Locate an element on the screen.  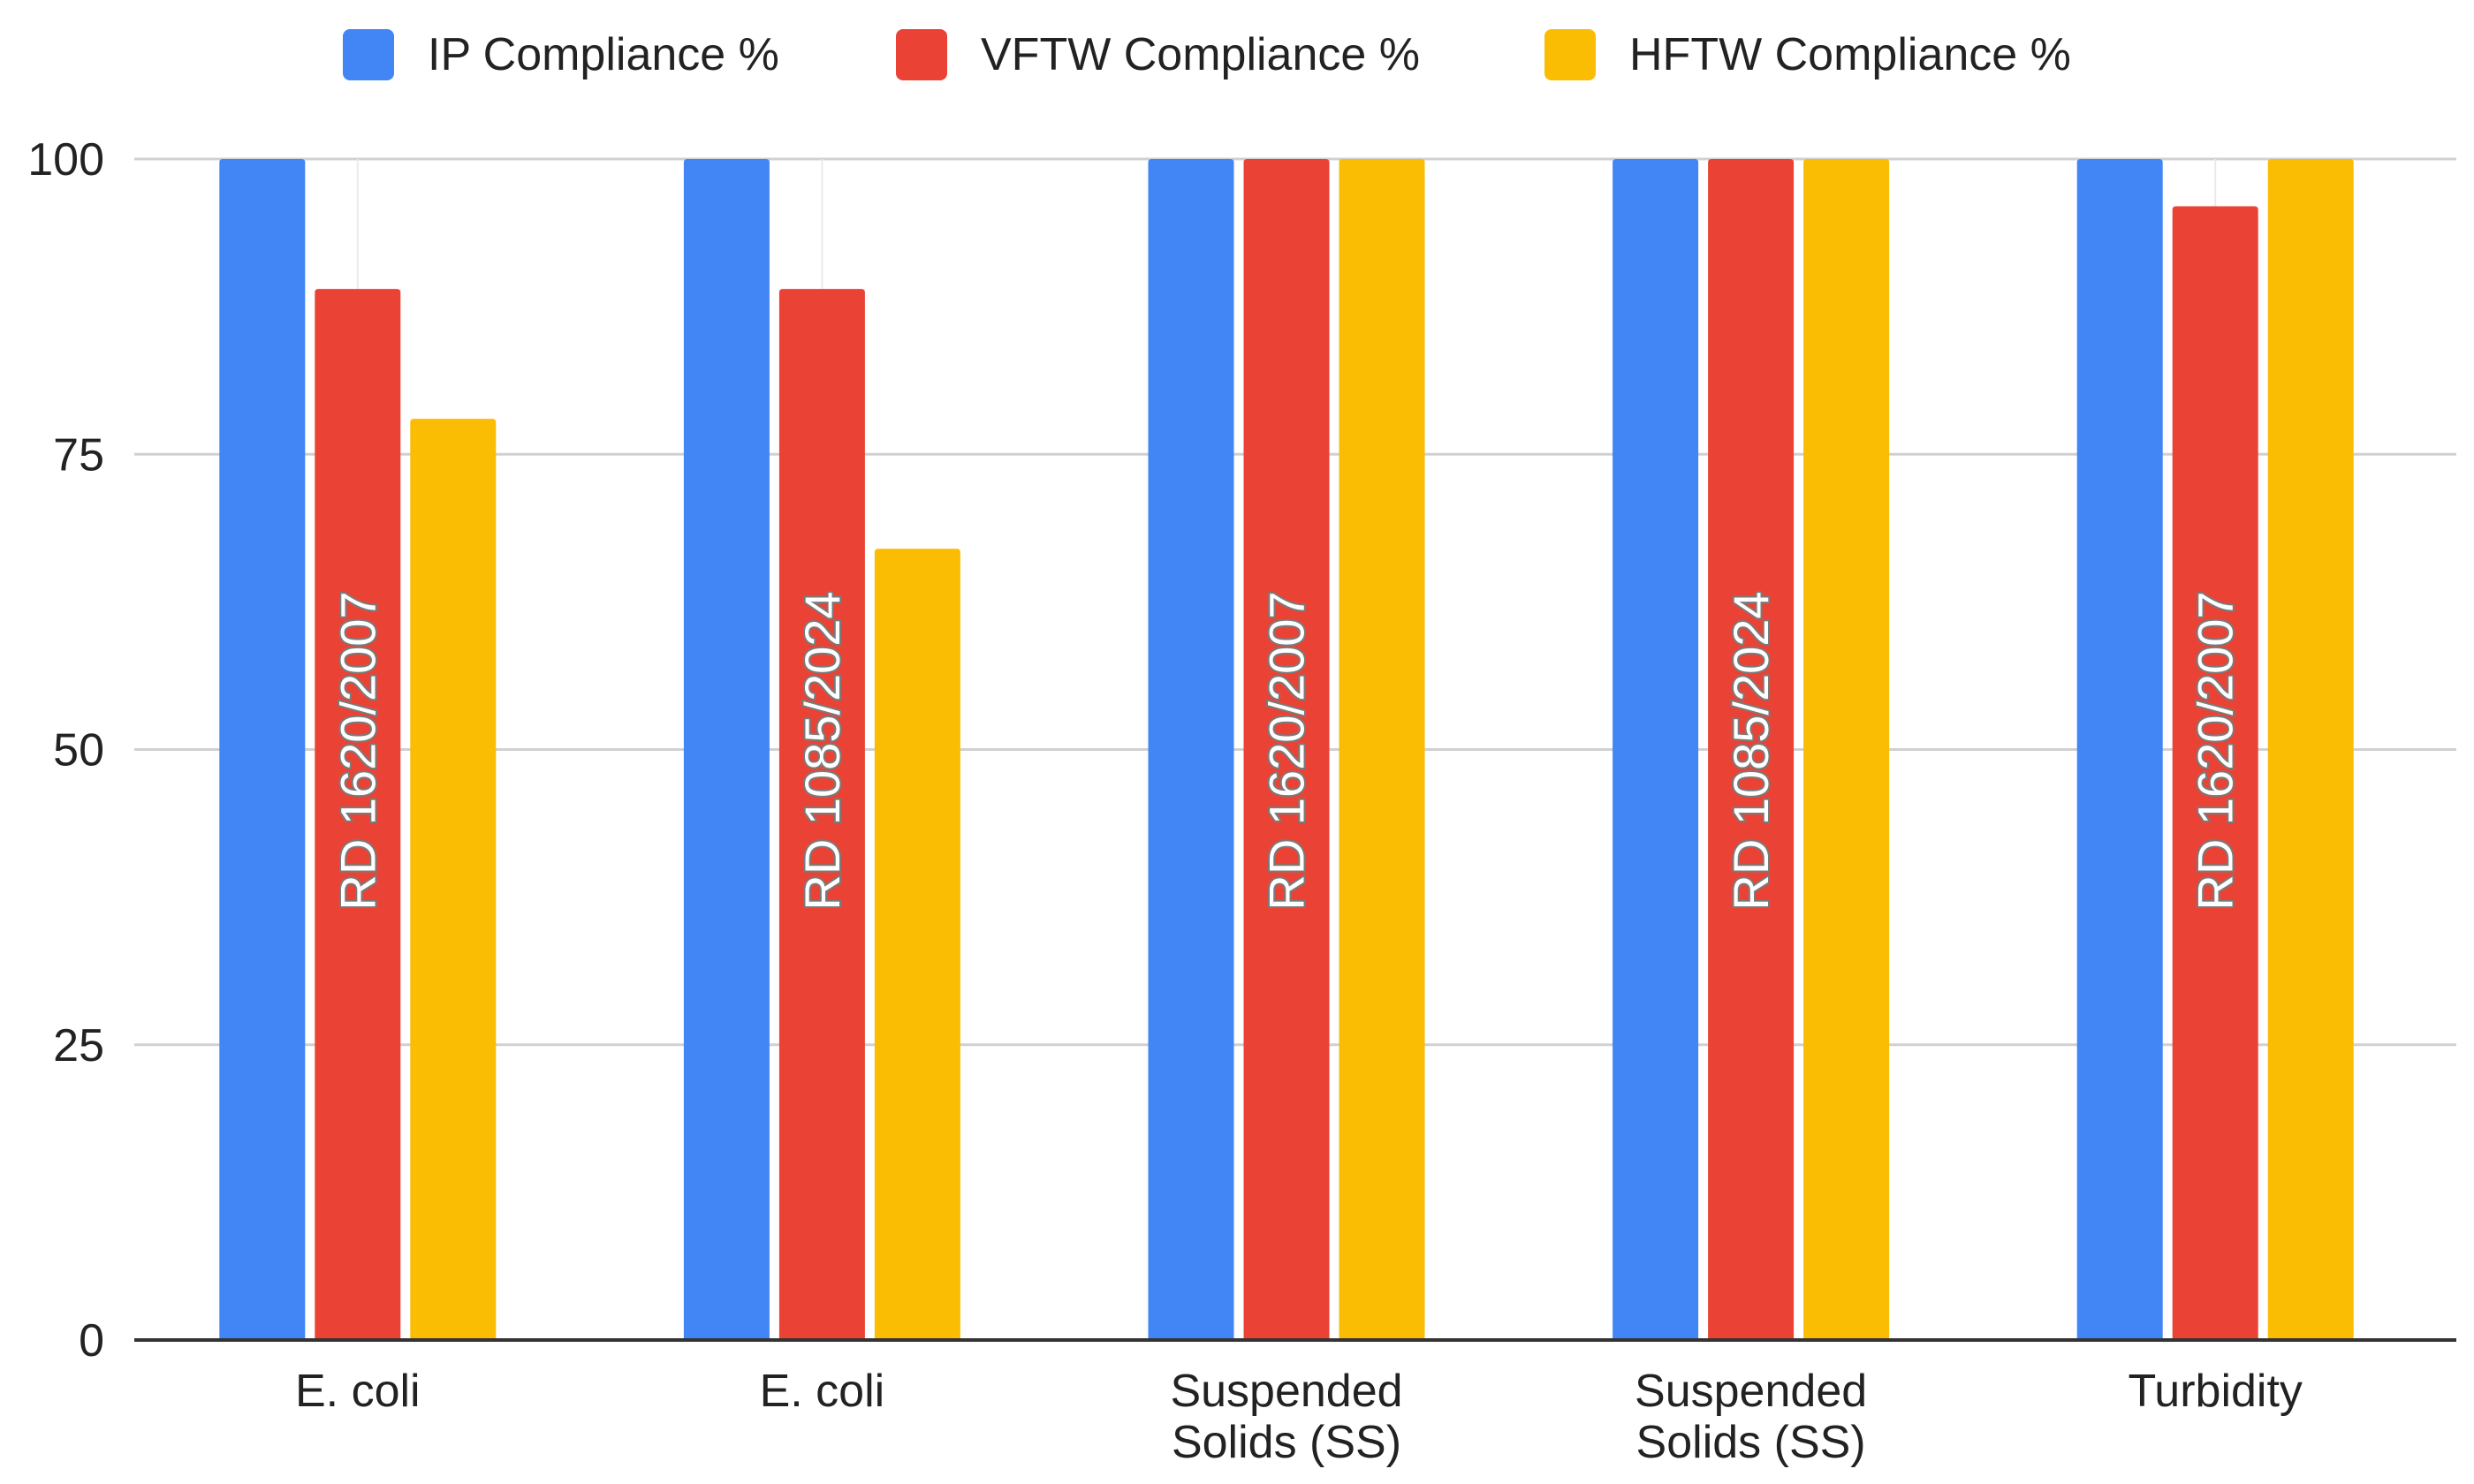
y-tick-label: 100 is located at coordinates (65, 160).